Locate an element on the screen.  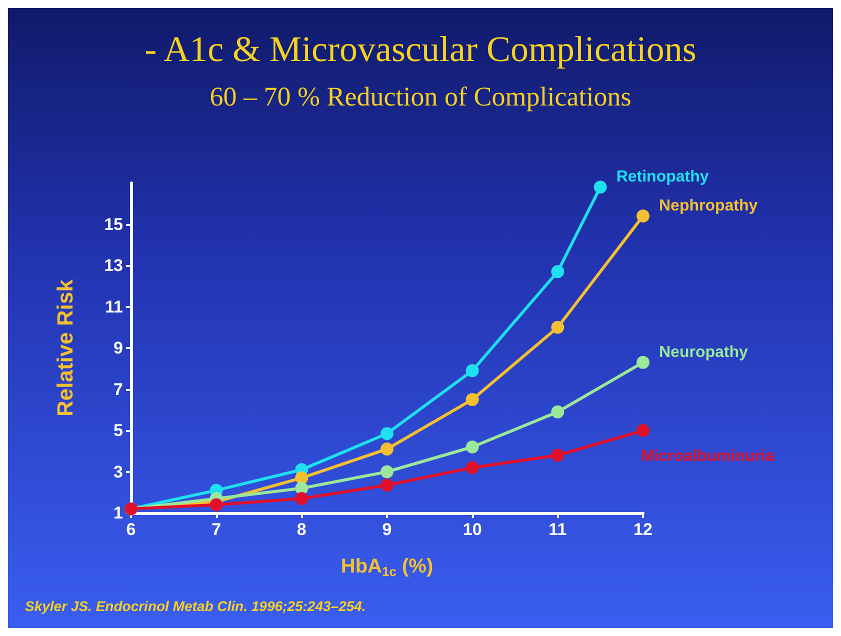
y-tick-label: 11 is located at coordinates (114, 306).